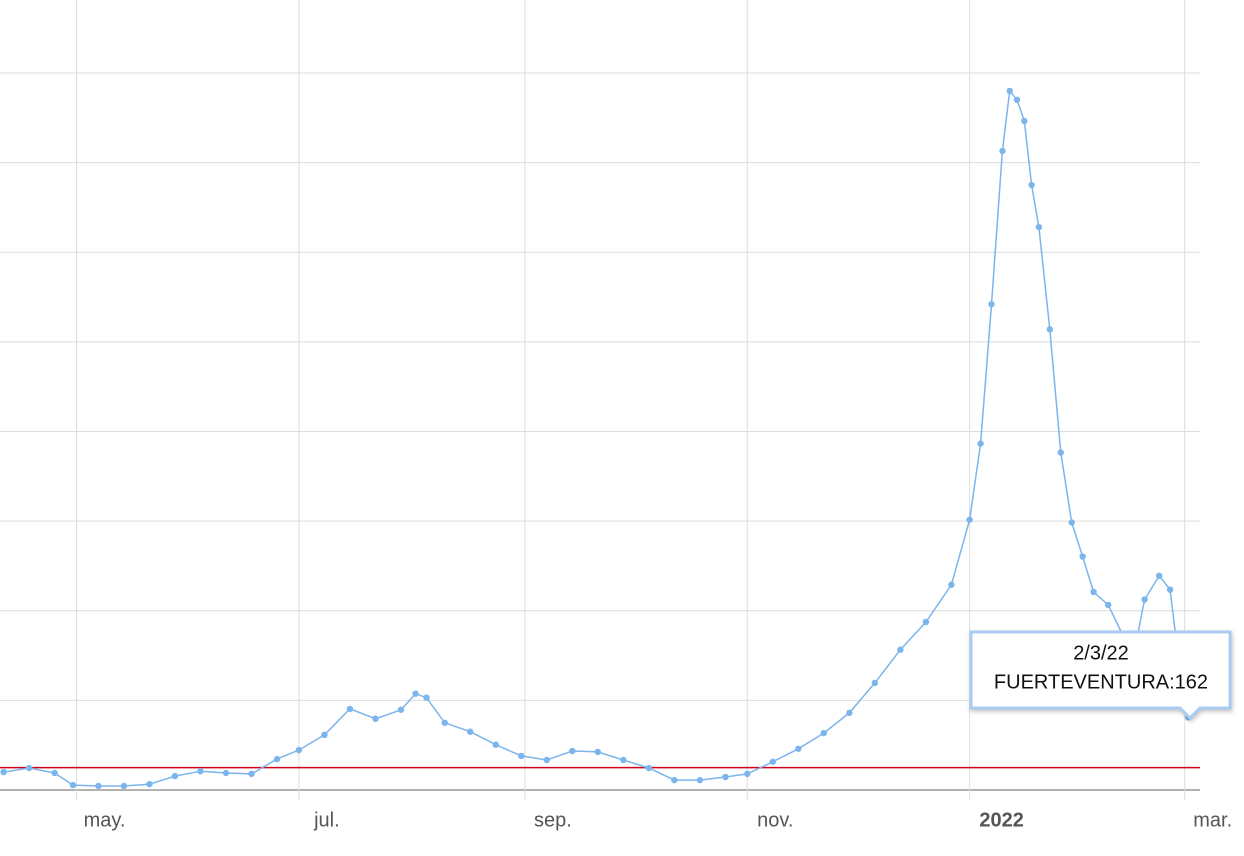 This screenshot has height=856, width=1244. Describe the element at coordinates (1212, 820) in the screenshot. I see `x-tick-label: mar.` at that location.